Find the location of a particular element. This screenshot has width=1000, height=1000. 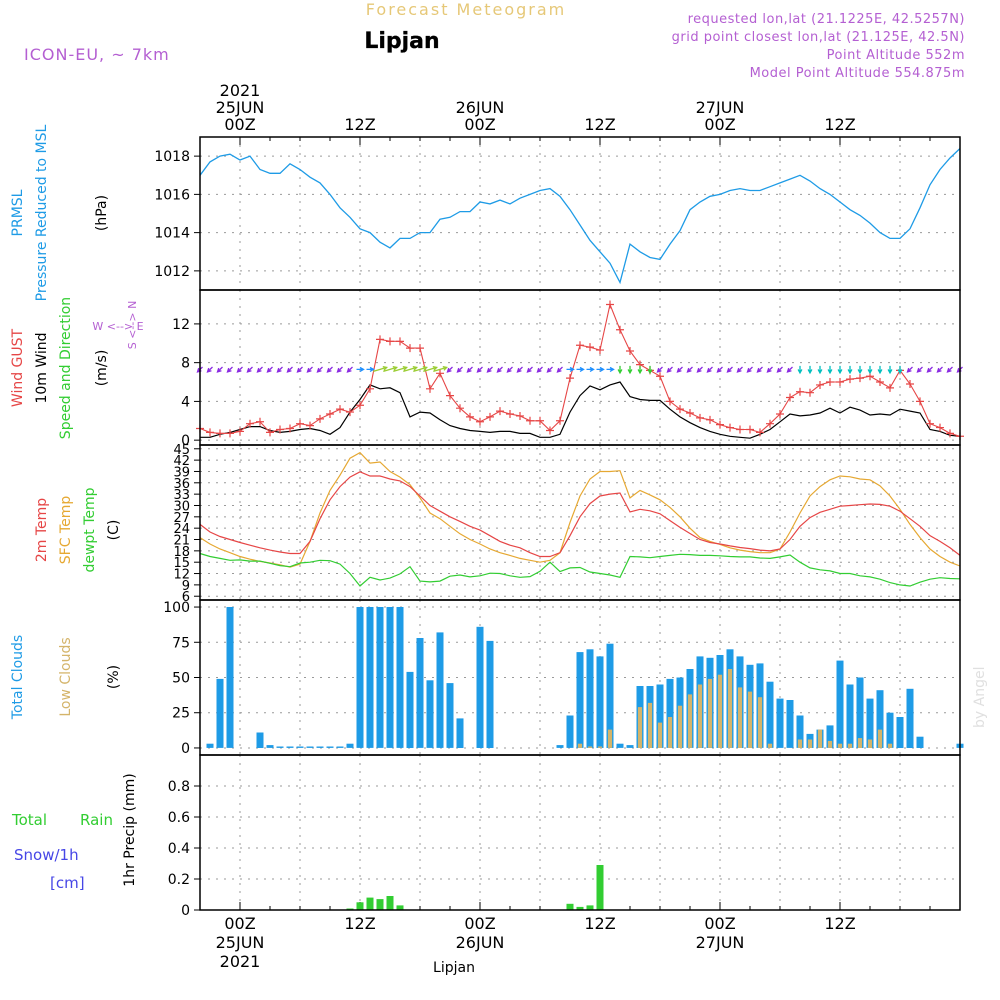

wind-tick-label: 8 is located at coordinates (185, 364).